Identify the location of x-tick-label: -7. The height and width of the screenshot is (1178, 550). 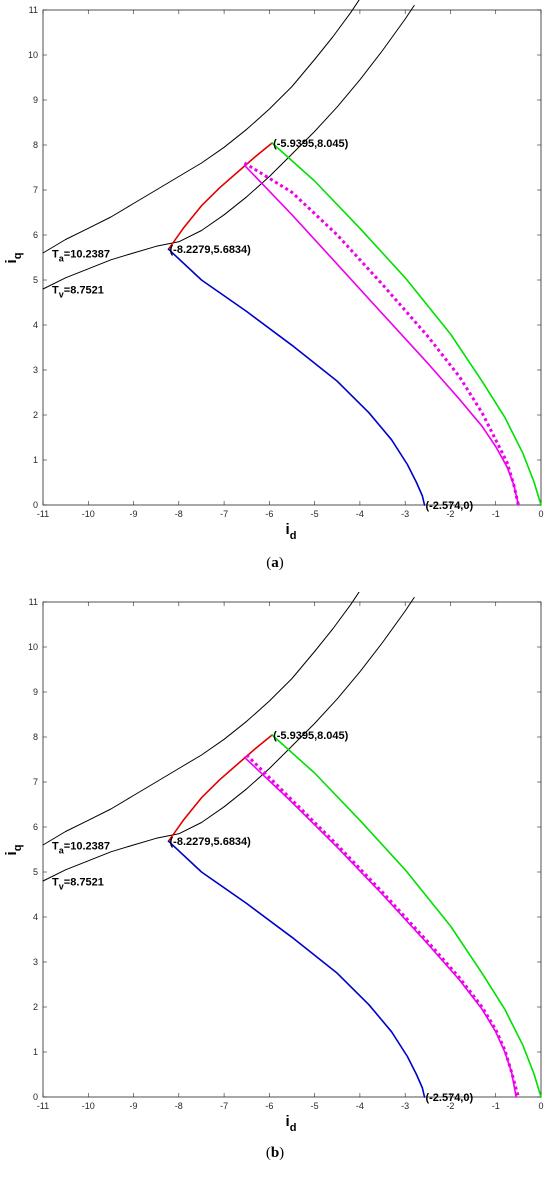
(224, 1106).